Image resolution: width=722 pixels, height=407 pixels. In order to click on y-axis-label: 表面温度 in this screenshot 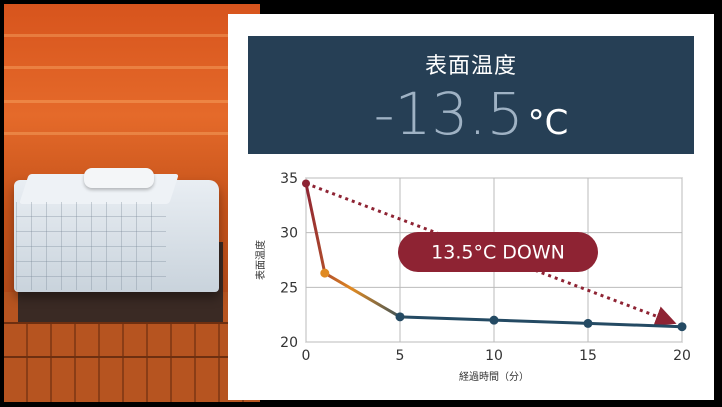, I will do `click(260, 260)`.